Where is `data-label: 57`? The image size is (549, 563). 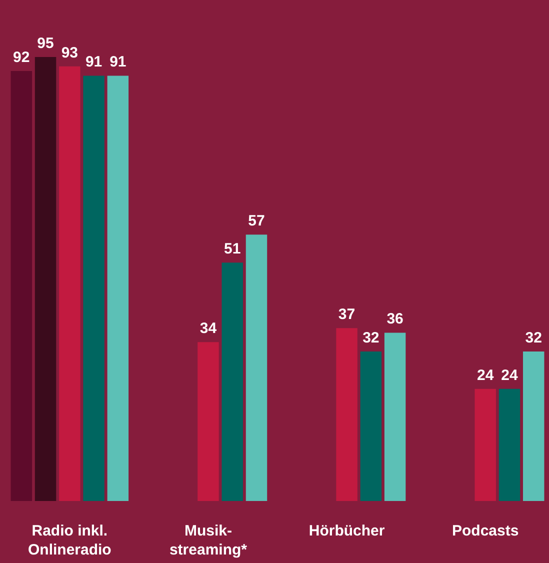 data-label: 57 is located at coordinates (256, 221).